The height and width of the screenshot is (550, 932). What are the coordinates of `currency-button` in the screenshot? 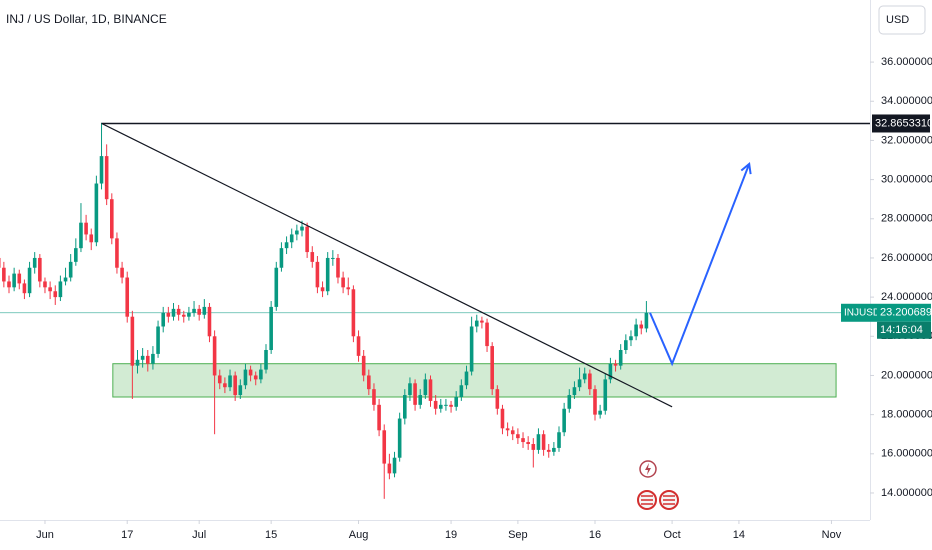 It's located at (902, 20).